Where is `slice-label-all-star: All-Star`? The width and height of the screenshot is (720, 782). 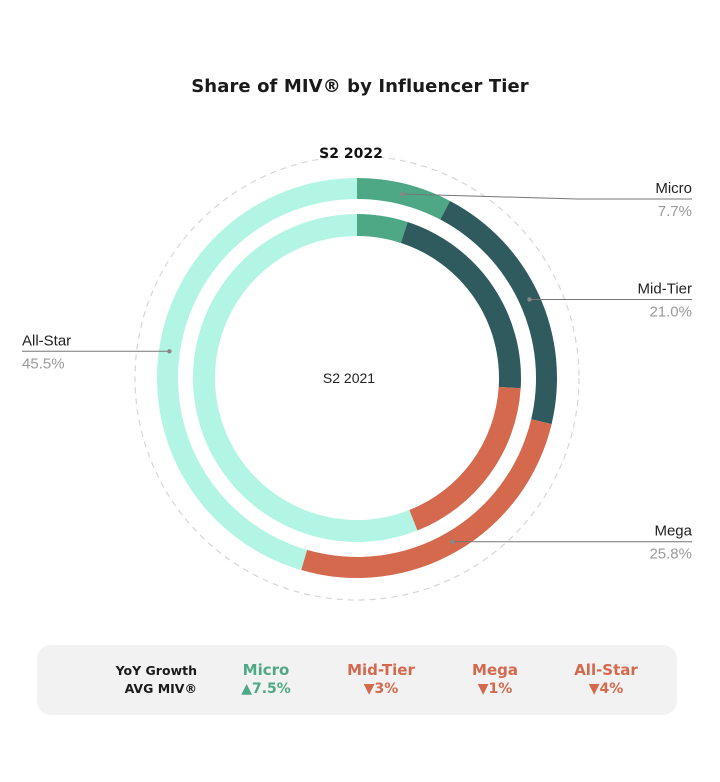
slice-label-all-star: All-Star is located at coordinates (46, 340).